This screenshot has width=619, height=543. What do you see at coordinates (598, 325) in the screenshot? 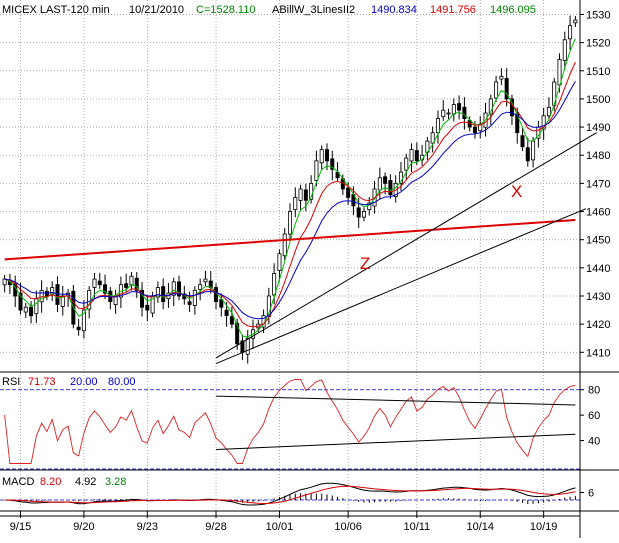
I see `price-tick-label: 1420` at bounding box center [598, 325].